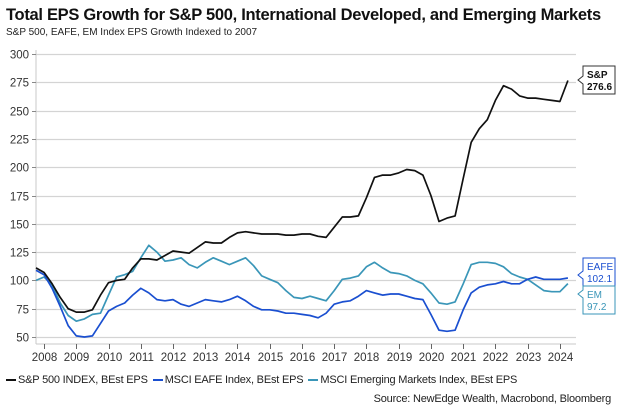 Image resolution: width=624 pixels, height=414 pixels. Describe the element at coordinates (303, 358) in the screenshot. I see `x-tick-label: 2016` at that location.